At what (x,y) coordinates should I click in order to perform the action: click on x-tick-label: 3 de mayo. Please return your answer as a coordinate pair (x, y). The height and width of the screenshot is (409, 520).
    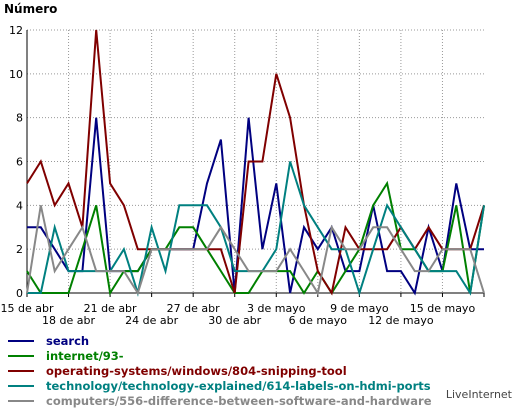
    Looking at the image, I should click on (276, 308).